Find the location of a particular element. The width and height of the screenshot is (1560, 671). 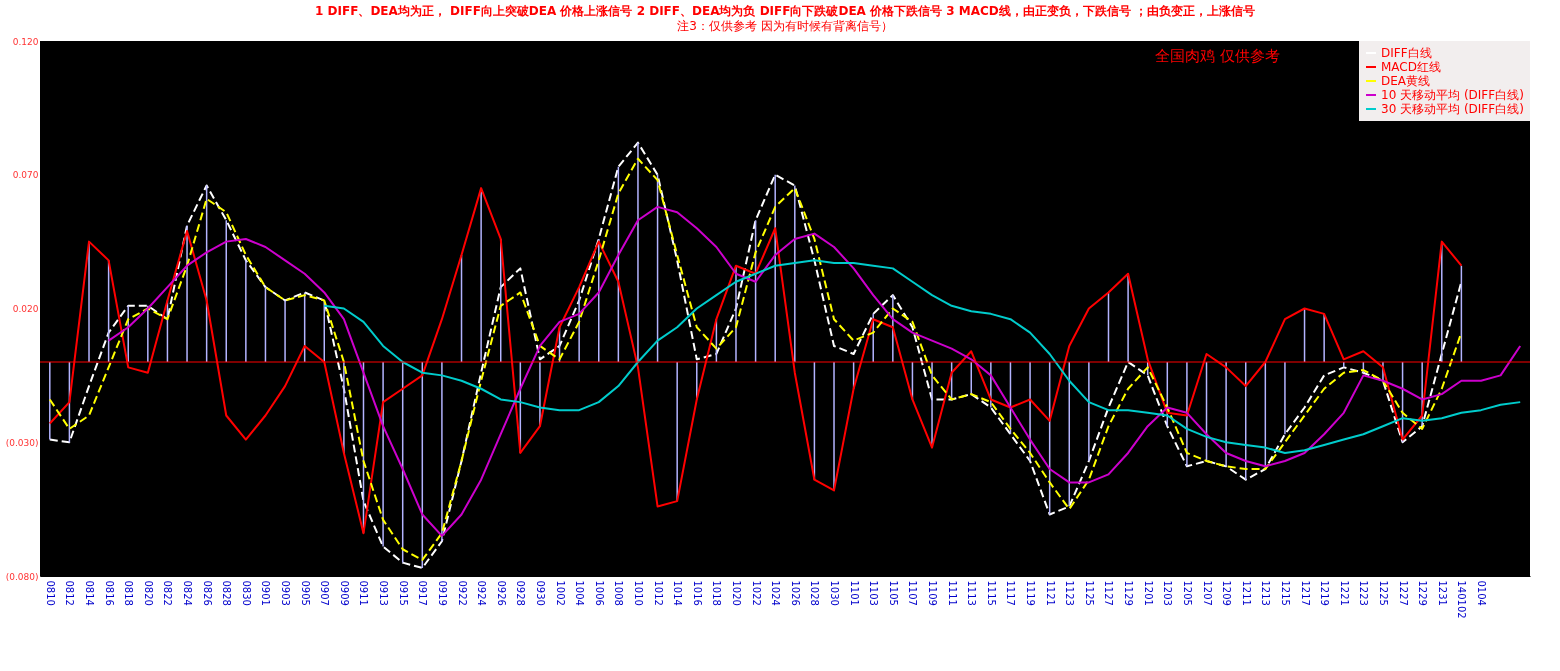

x-tick-label: 1229 is located at coordinates (1423, 593).